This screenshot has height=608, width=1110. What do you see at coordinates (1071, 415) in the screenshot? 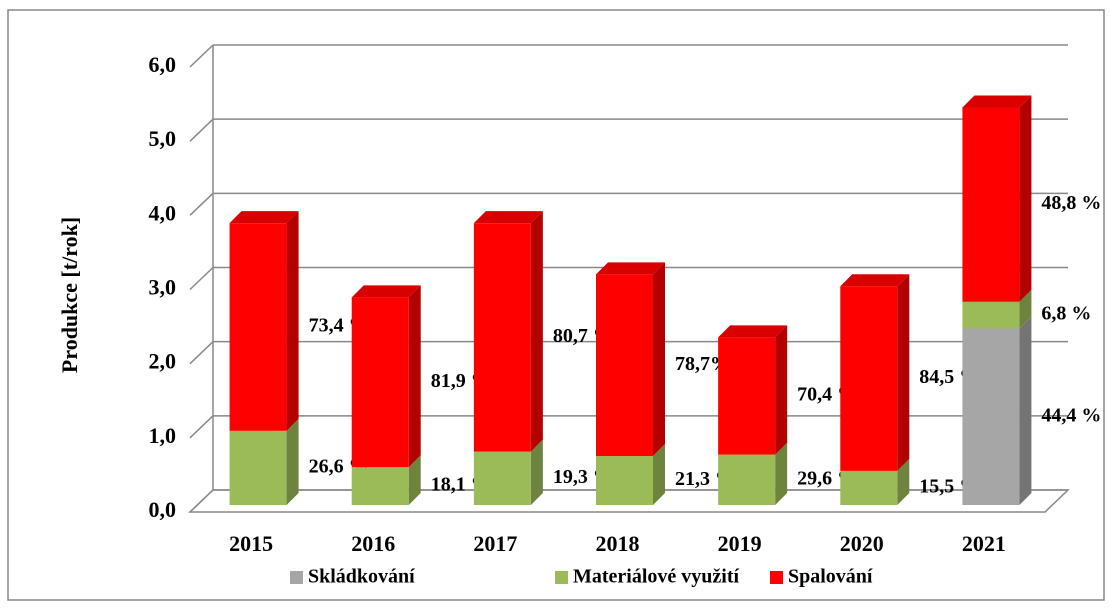
I see `share-label: 44,4 %` at bounding box center [1071, 415].